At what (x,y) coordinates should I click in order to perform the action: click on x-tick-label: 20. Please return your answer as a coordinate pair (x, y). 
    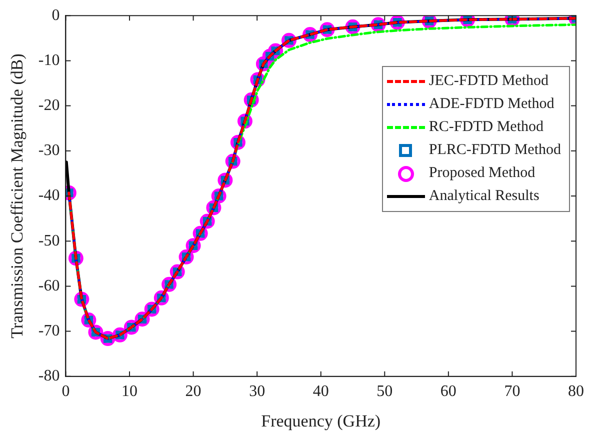
    Looking at the image, I should click on (193, 391).